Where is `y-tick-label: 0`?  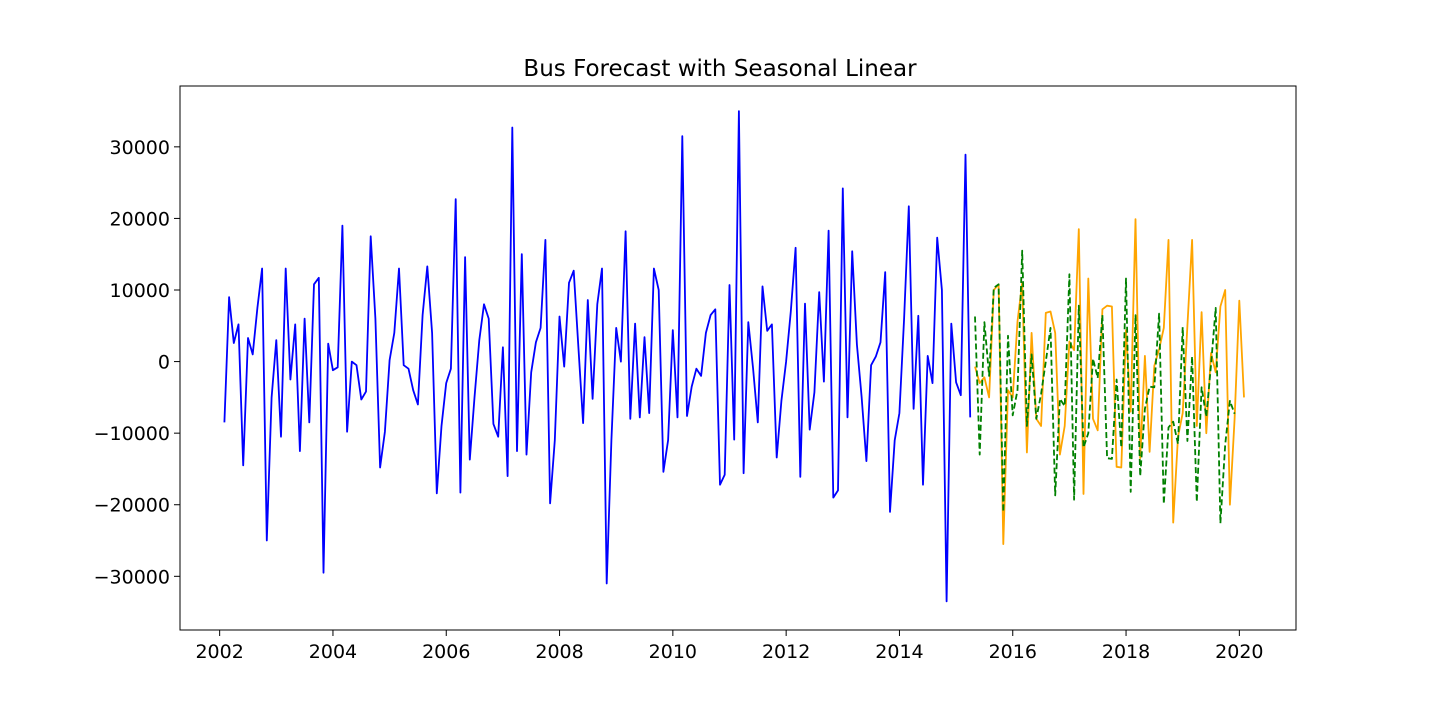
y-tick-label: 0 is located at coordinates (164, 363).